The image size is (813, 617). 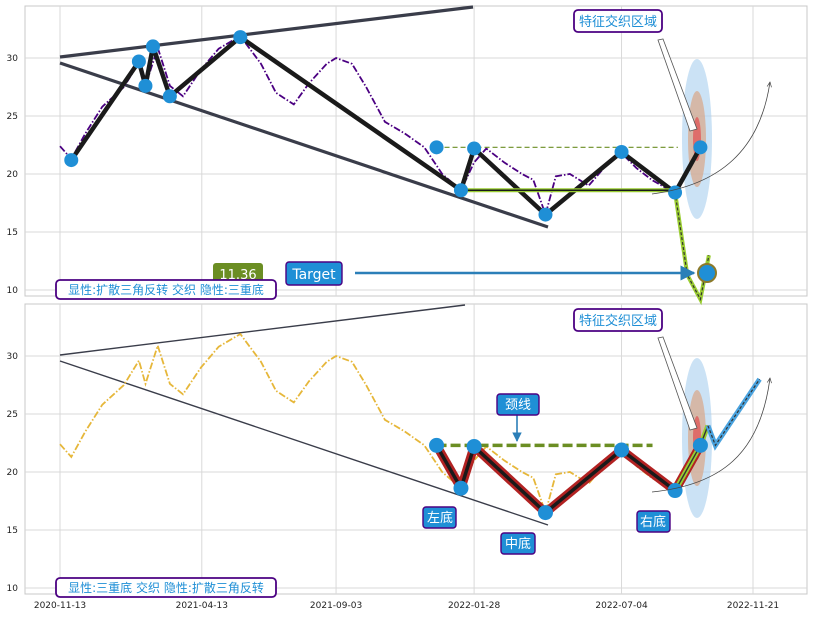 What do you see at coordinates (677, 85) in the screenshot?
I see `top-callout-arrow` at bounding box center [677, 85].